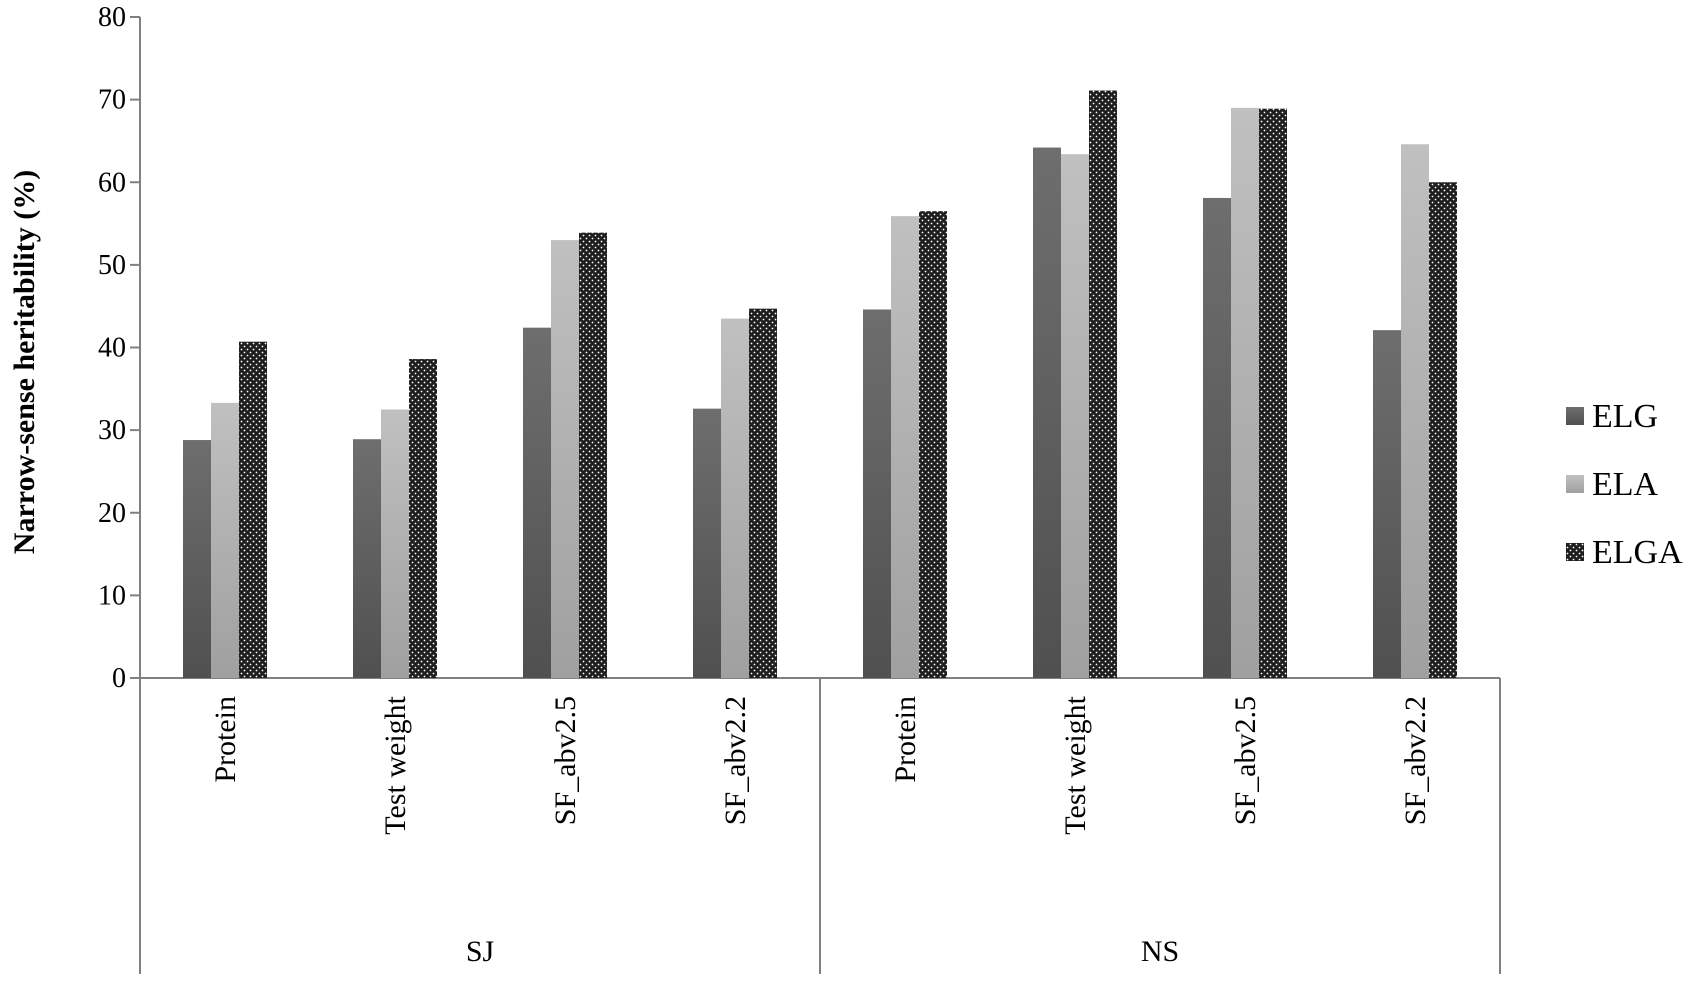  I want to click on y-tick-label: 40, so click(112, 348).